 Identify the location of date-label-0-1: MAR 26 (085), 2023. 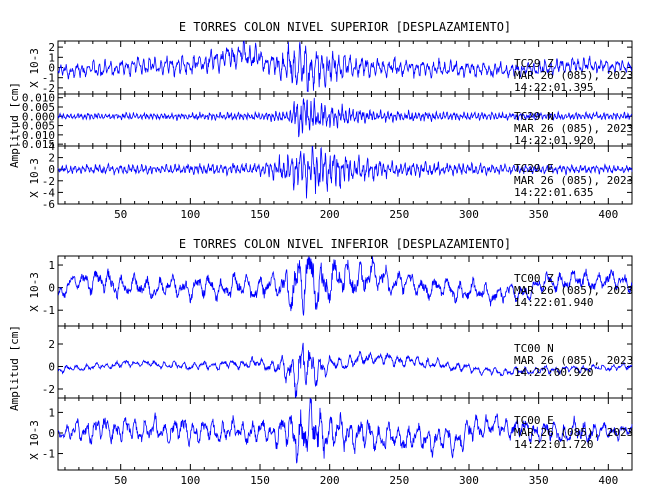
(573, 128).